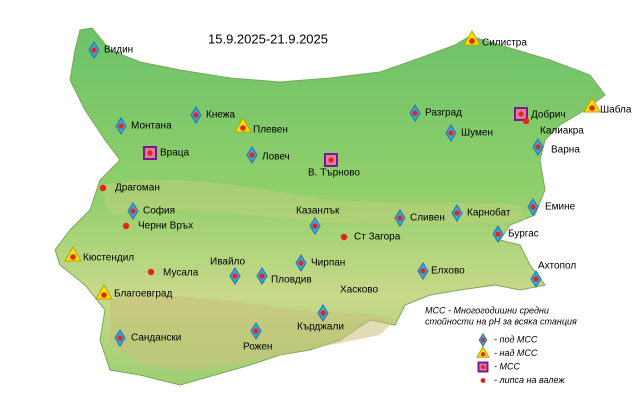  What do you see at coordinates (270, 130) in the screenshot?
I see `station-label: Плевен` at bounding box center [270, 130].